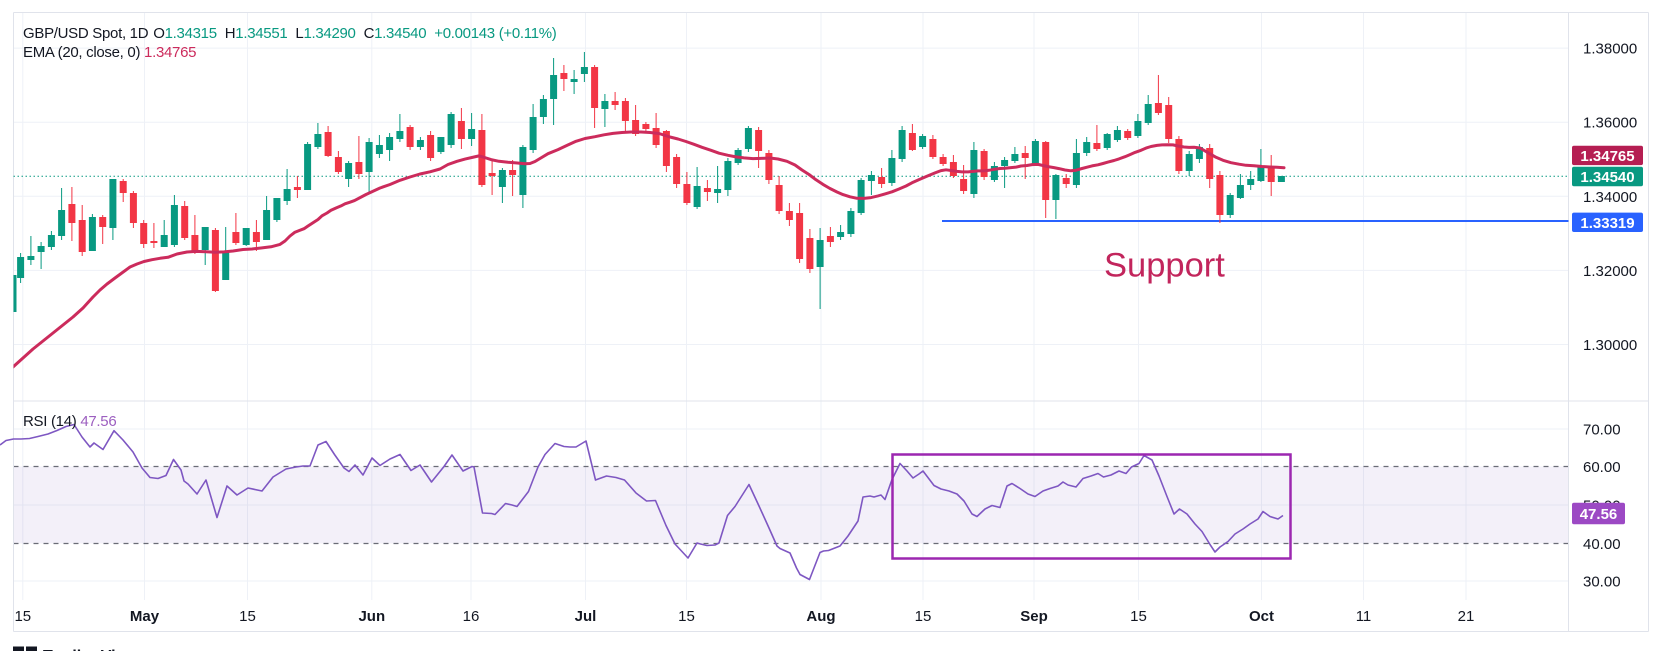  What do you see at coordinates (1607, 156) in the screenshot?
I see `svg-text: 1.34765` at bounding box center [1607, 156].